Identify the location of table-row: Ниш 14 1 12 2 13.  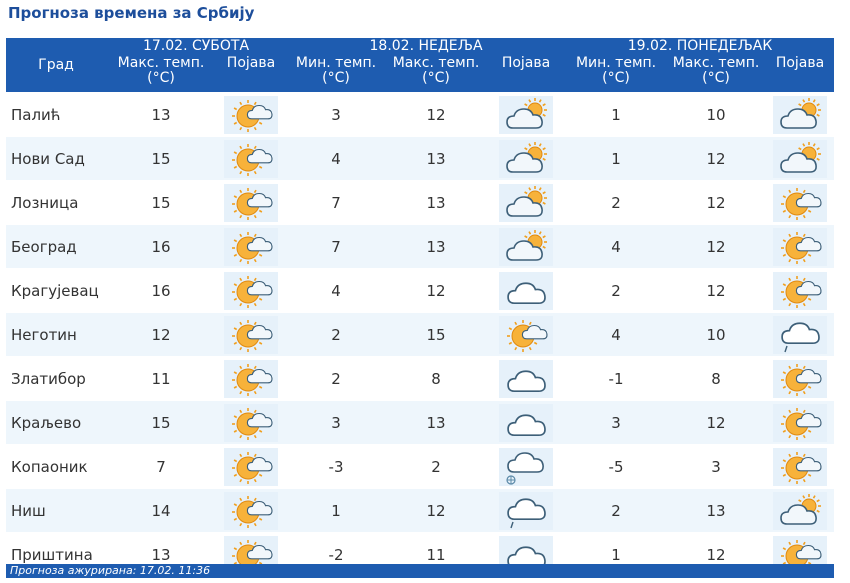
(420, 510).